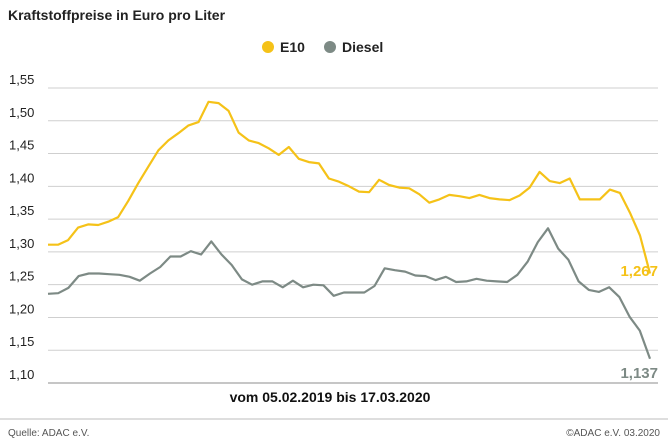 The height and width of the screenshot is (445, 668). Describe the element at coordinates (48, 433) in the screenshot. I see `footer-source: Quelle: ADAC e.V.` at that location.